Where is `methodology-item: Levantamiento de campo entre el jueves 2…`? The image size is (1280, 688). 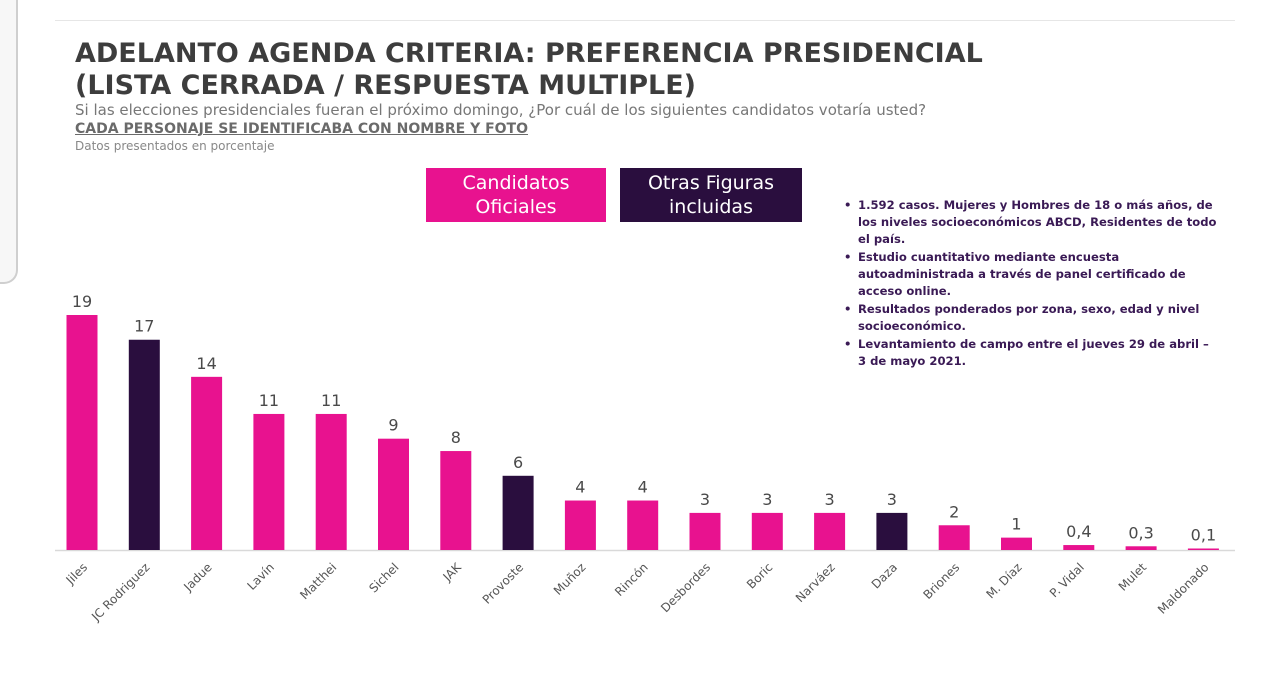 methodology-item: Levantamiento de campo entre el jueves 2… is located at coordinates (1029, 353).